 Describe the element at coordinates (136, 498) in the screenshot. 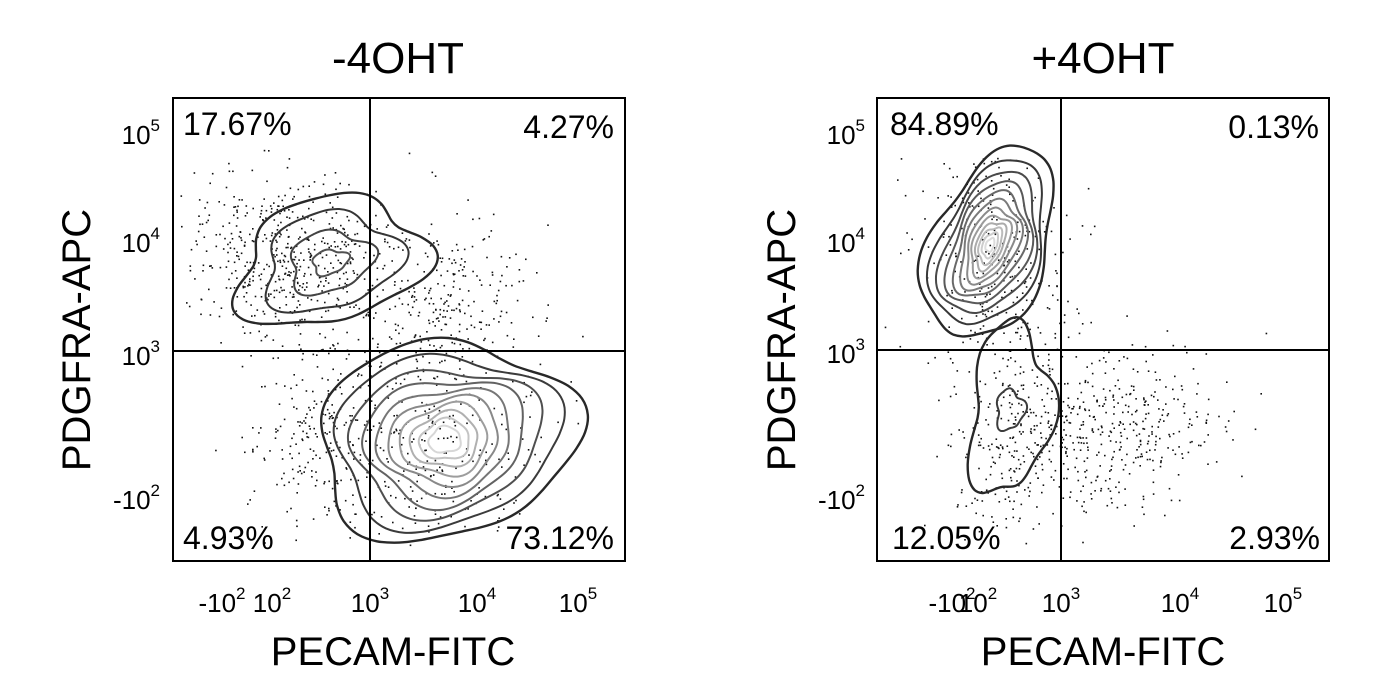

I see `y-tick-label: -102` at that location.